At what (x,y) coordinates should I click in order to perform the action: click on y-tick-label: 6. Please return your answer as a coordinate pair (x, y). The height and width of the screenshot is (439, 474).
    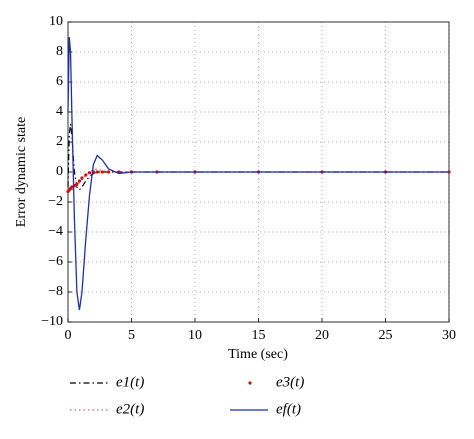
    Looking at the image, I should click on (59, 81).